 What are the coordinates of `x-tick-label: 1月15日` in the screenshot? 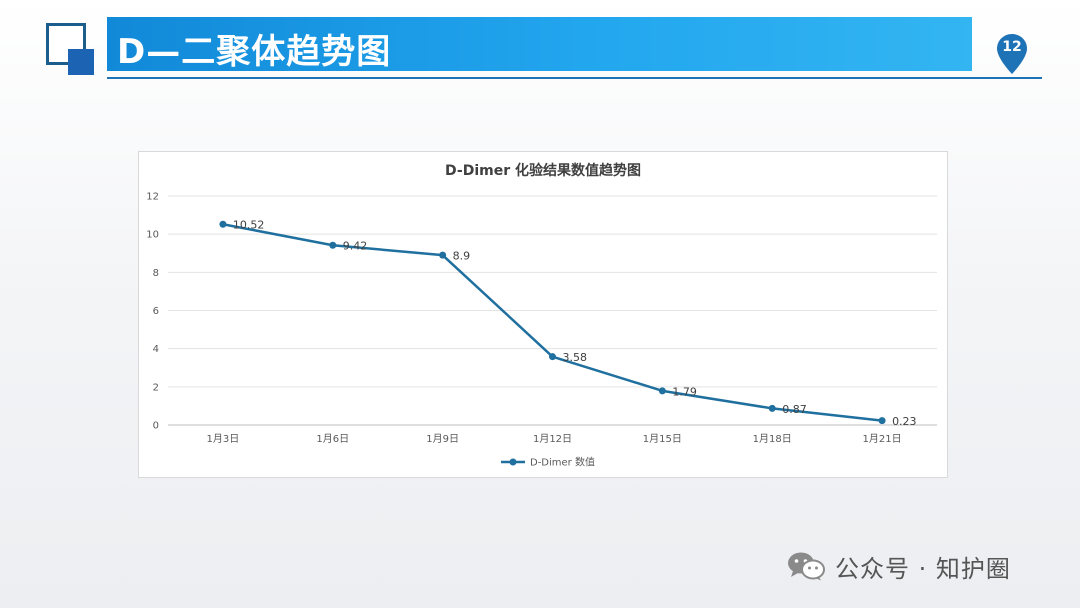 It's located at (662, 439).